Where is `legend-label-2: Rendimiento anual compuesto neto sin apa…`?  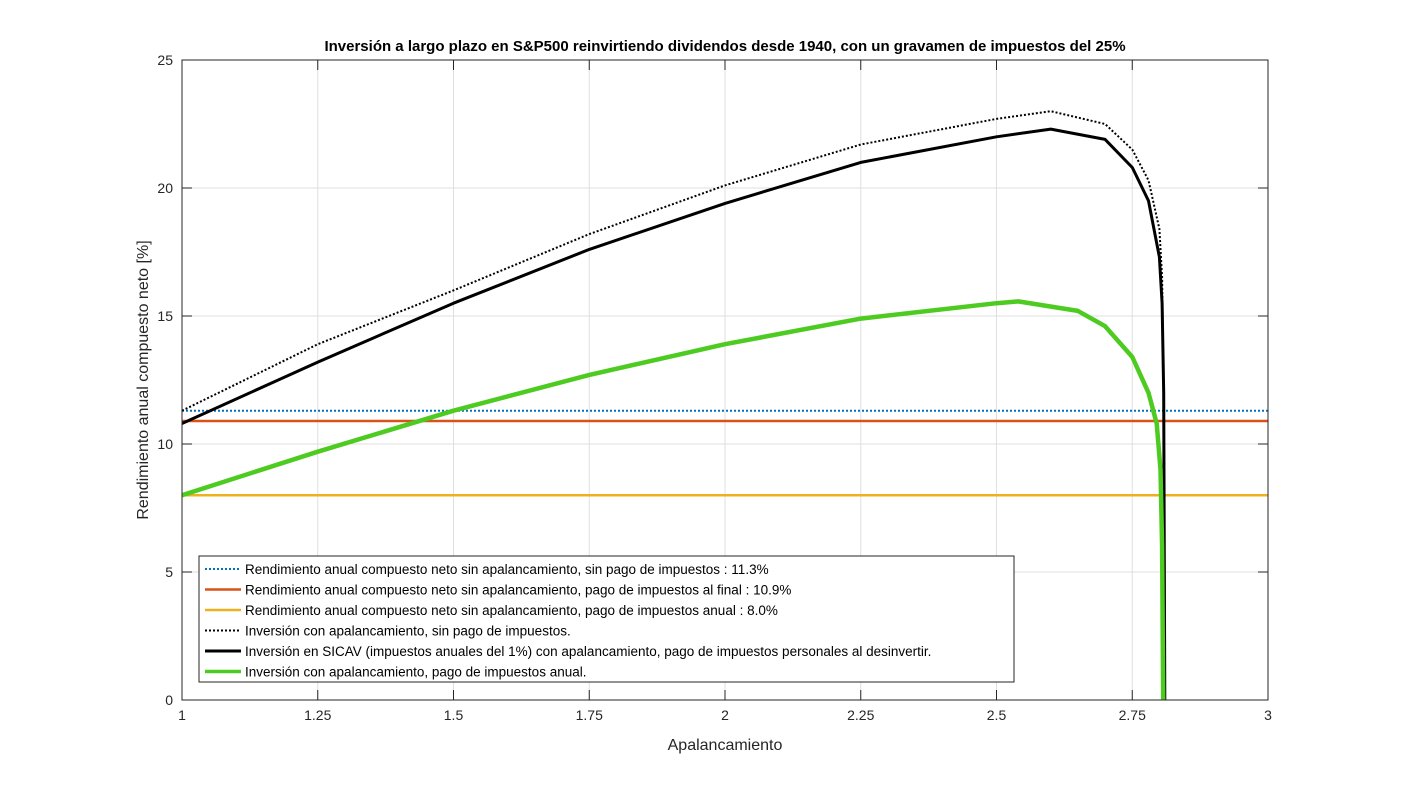
legend-label-2: Rendimiento anual compuesto neto sin apa… is located at coordinates (518, 590).